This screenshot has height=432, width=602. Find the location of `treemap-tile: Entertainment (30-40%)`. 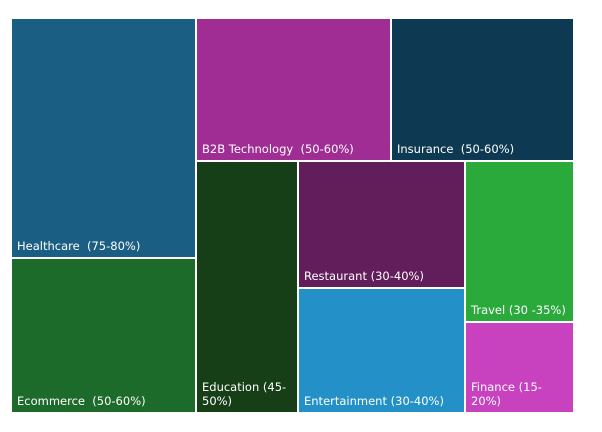

treemap-tile: Entertainment (30-40%) is located at coordinates (381, 350).